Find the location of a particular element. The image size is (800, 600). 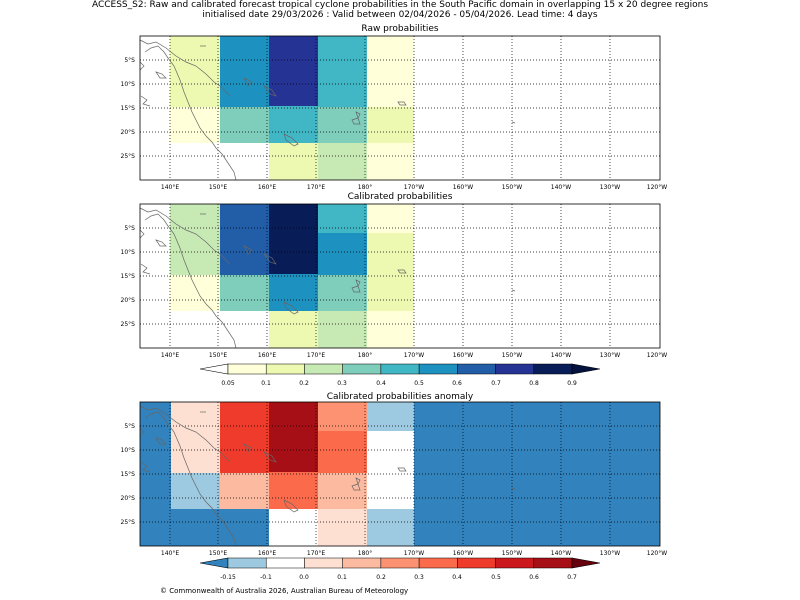

calibrated-coastlines is located at coordinates (327, 278).